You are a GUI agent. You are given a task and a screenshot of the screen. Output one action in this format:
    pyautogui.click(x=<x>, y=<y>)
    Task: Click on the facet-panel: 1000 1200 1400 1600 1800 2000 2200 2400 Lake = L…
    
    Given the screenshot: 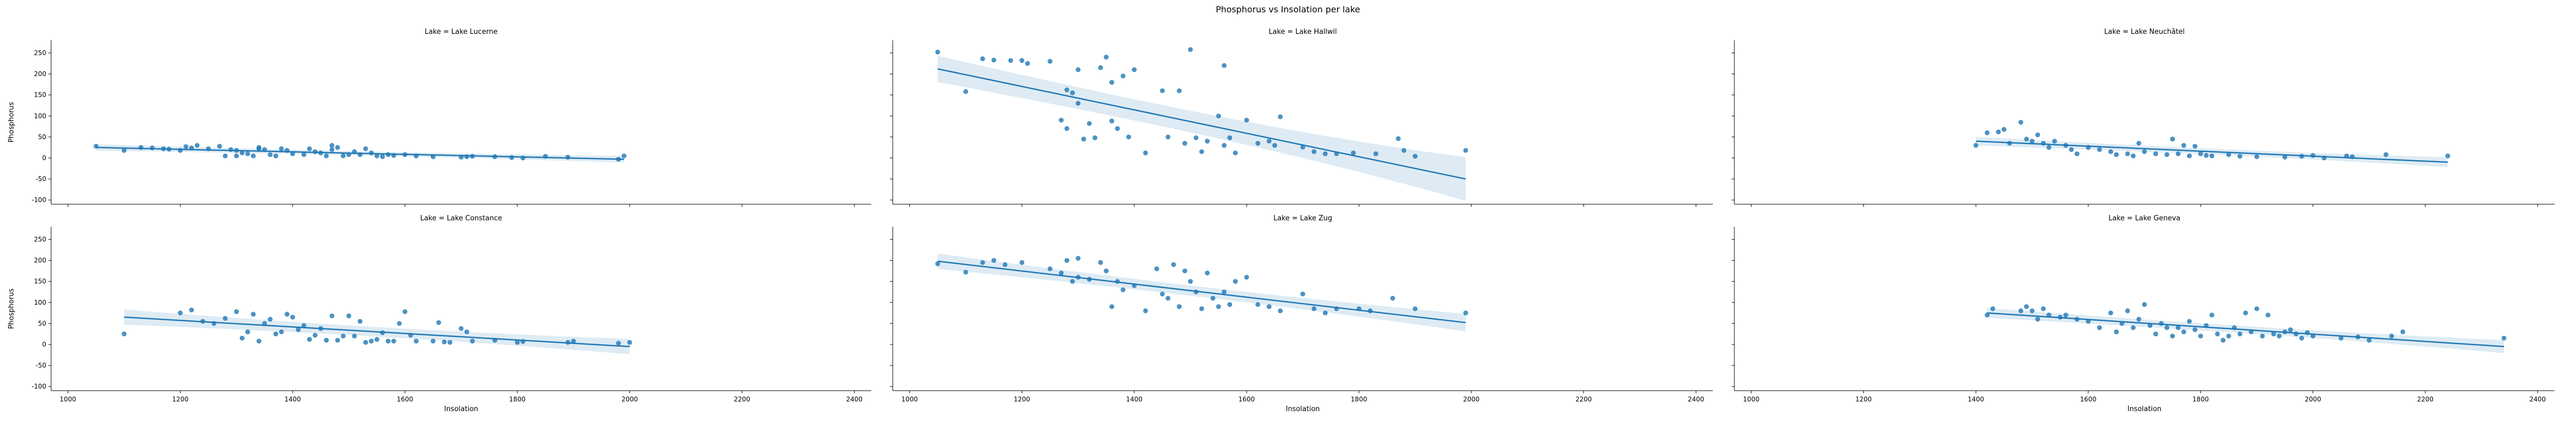 What is the action you would take?
    pyautogui.click(x=2143, y=313)
    